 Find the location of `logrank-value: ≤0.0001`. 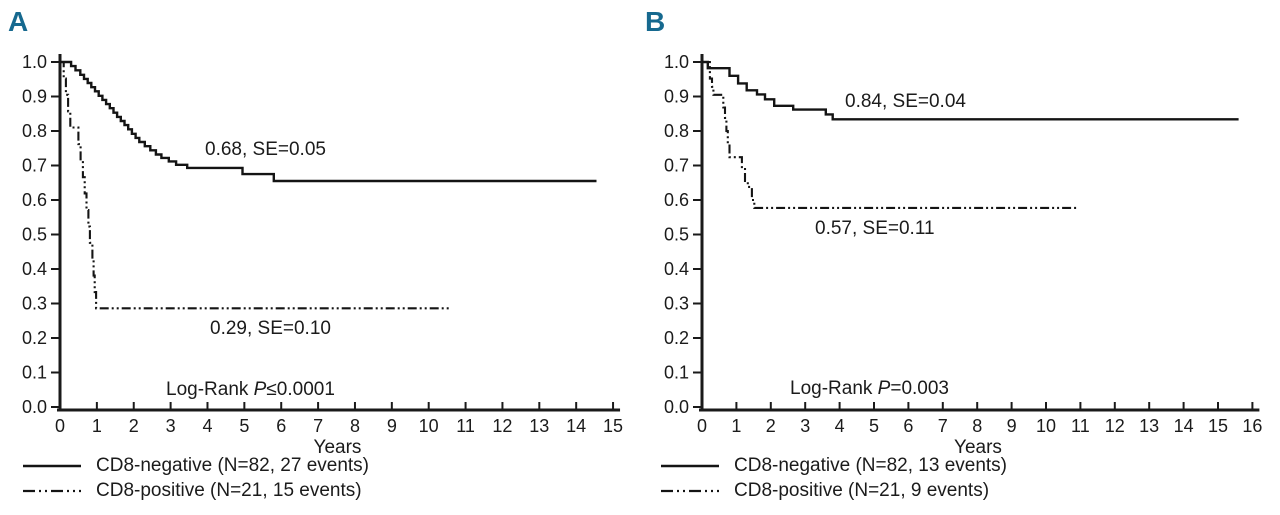

logrank-value: ≤0.0001 is located at coordinates (300, 389).